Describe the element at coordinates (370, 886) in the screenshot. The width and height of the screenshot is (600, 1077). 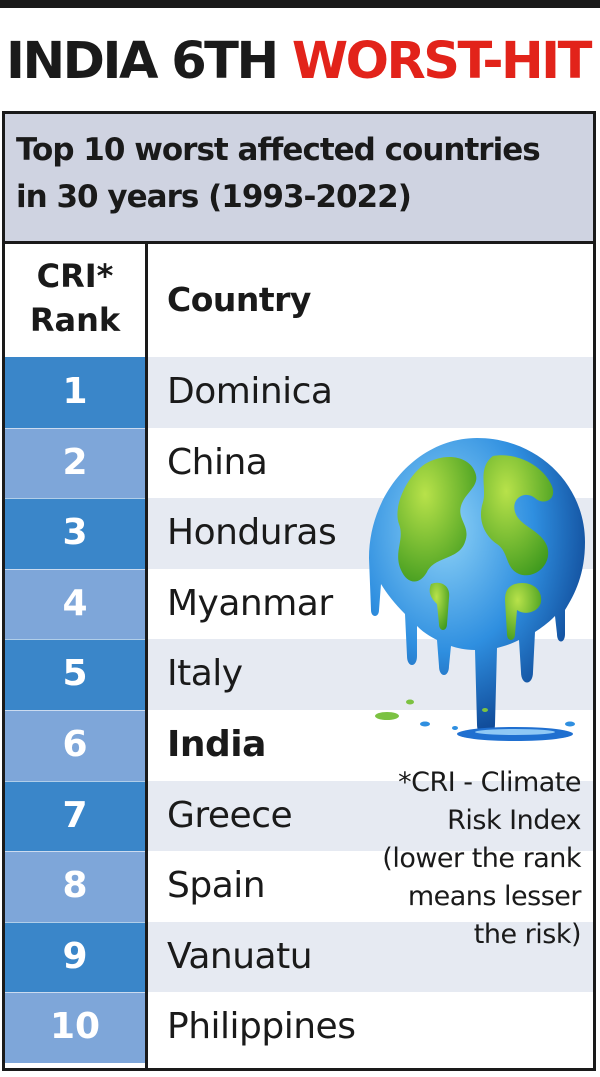
I see `country-cell: Spain` at that location.